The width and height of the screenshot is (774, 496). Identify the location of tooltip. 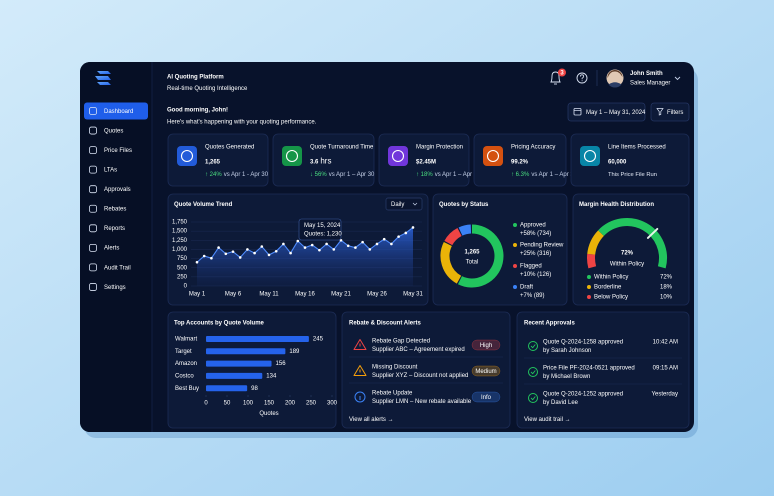
(320, 229).